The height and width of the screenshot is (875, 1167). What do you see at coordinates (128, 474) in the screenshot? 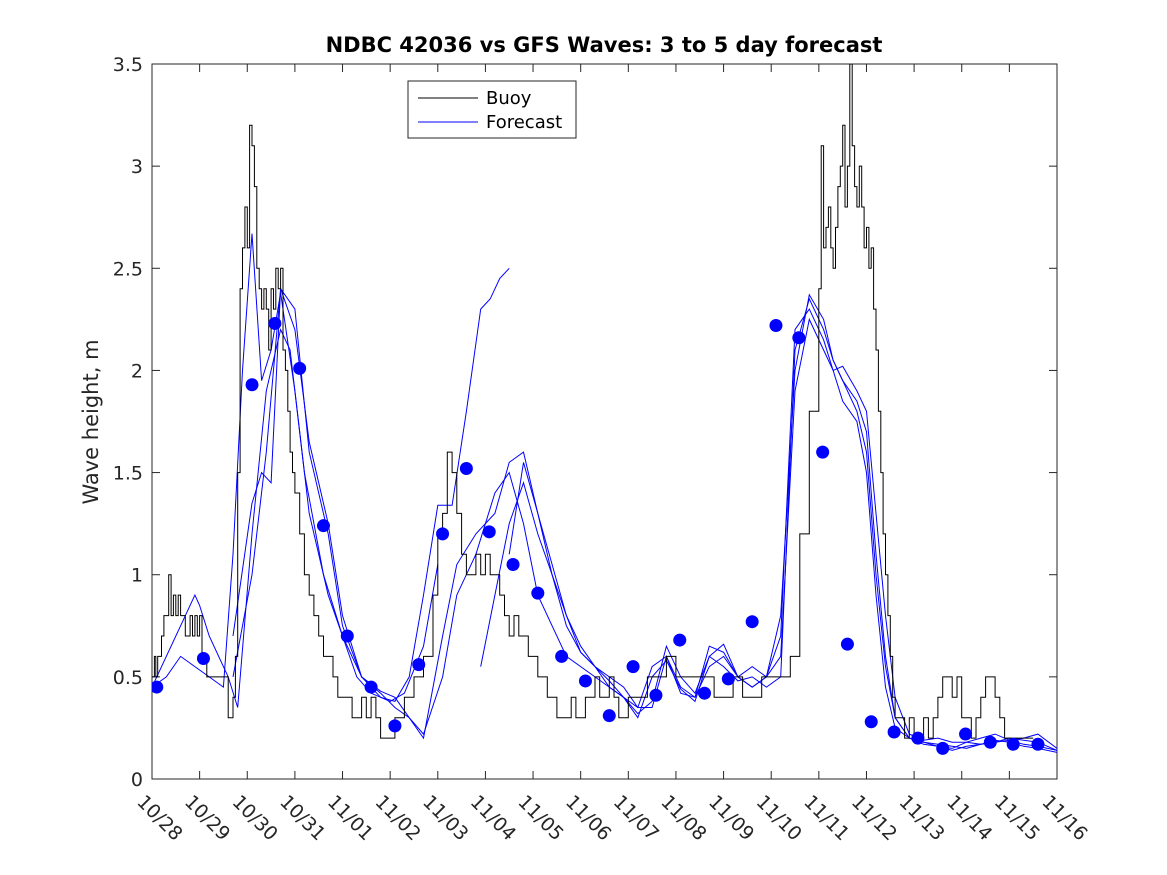
I see `y-tick-label: 1.5` at bounding box center [128, 474].